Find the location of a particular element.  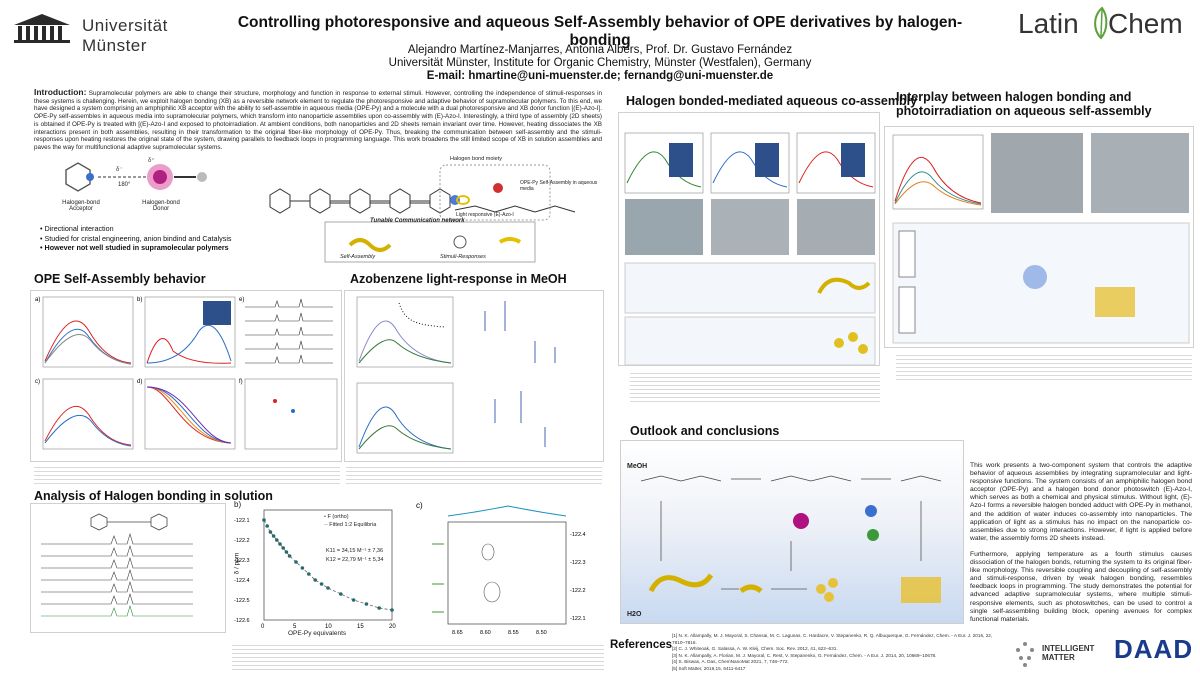

svg-text: -122.1 is located at coordinates (578, 619).